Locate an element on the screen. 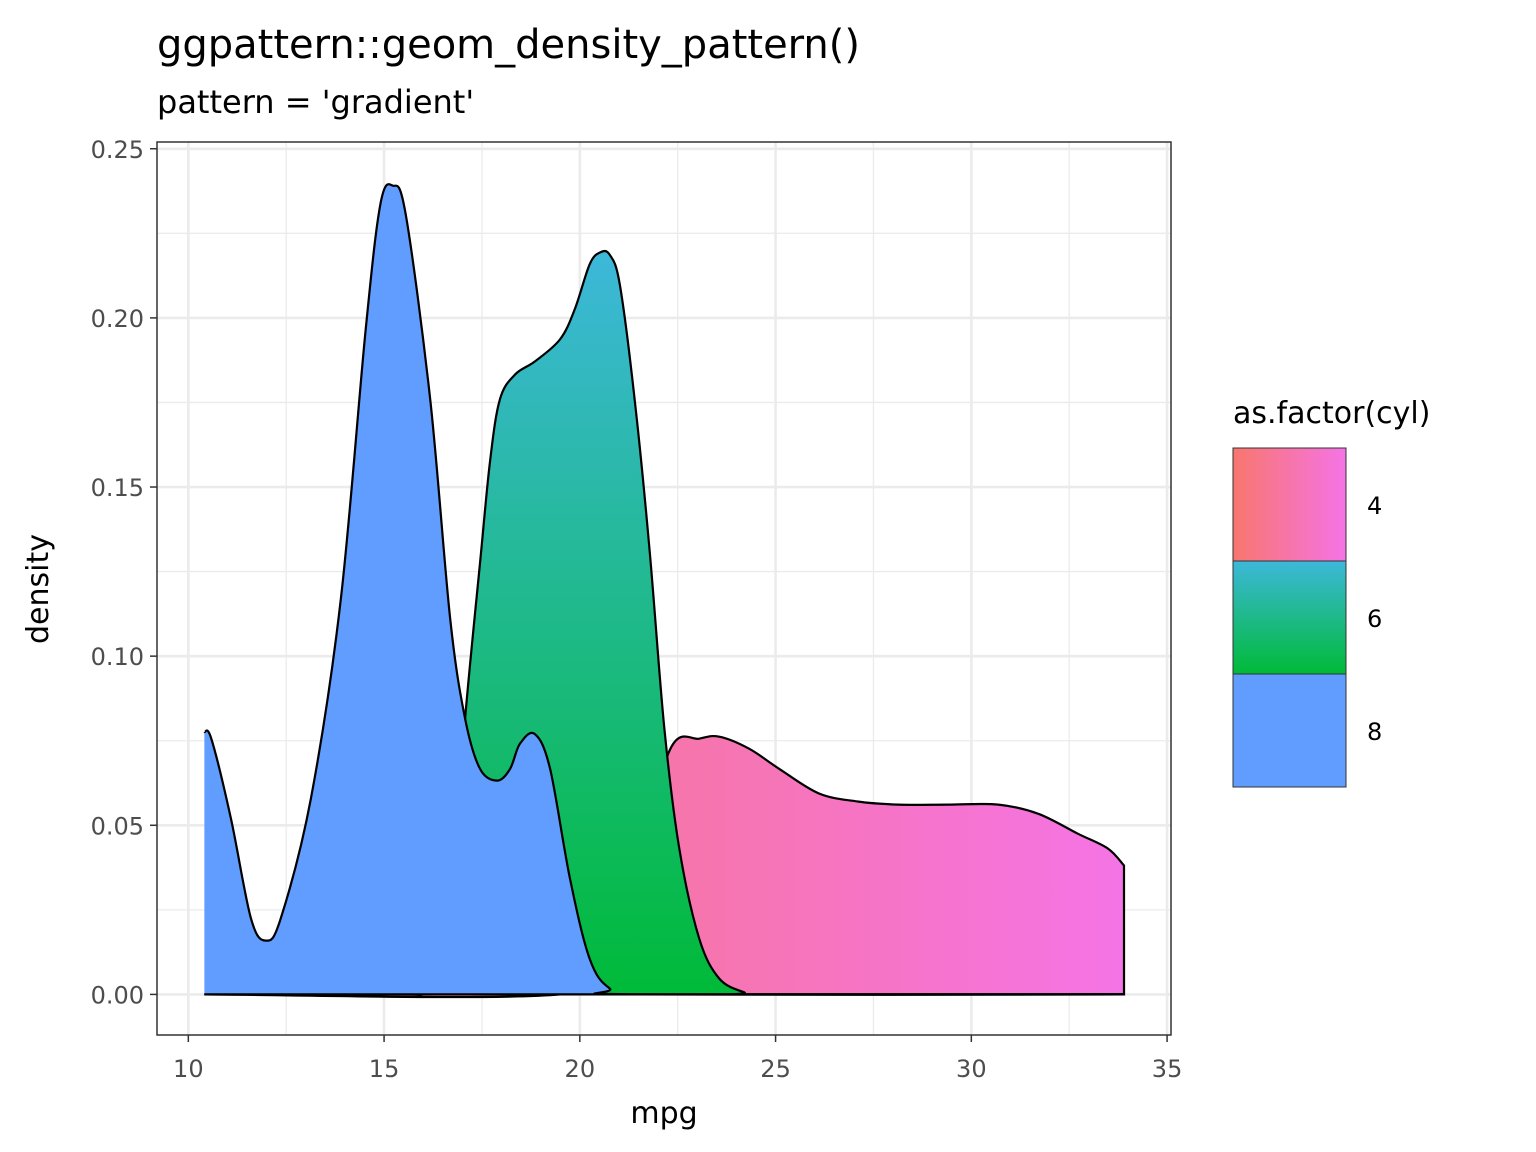  x-tick-label: 35 is located at coordinates (1167, 1069).